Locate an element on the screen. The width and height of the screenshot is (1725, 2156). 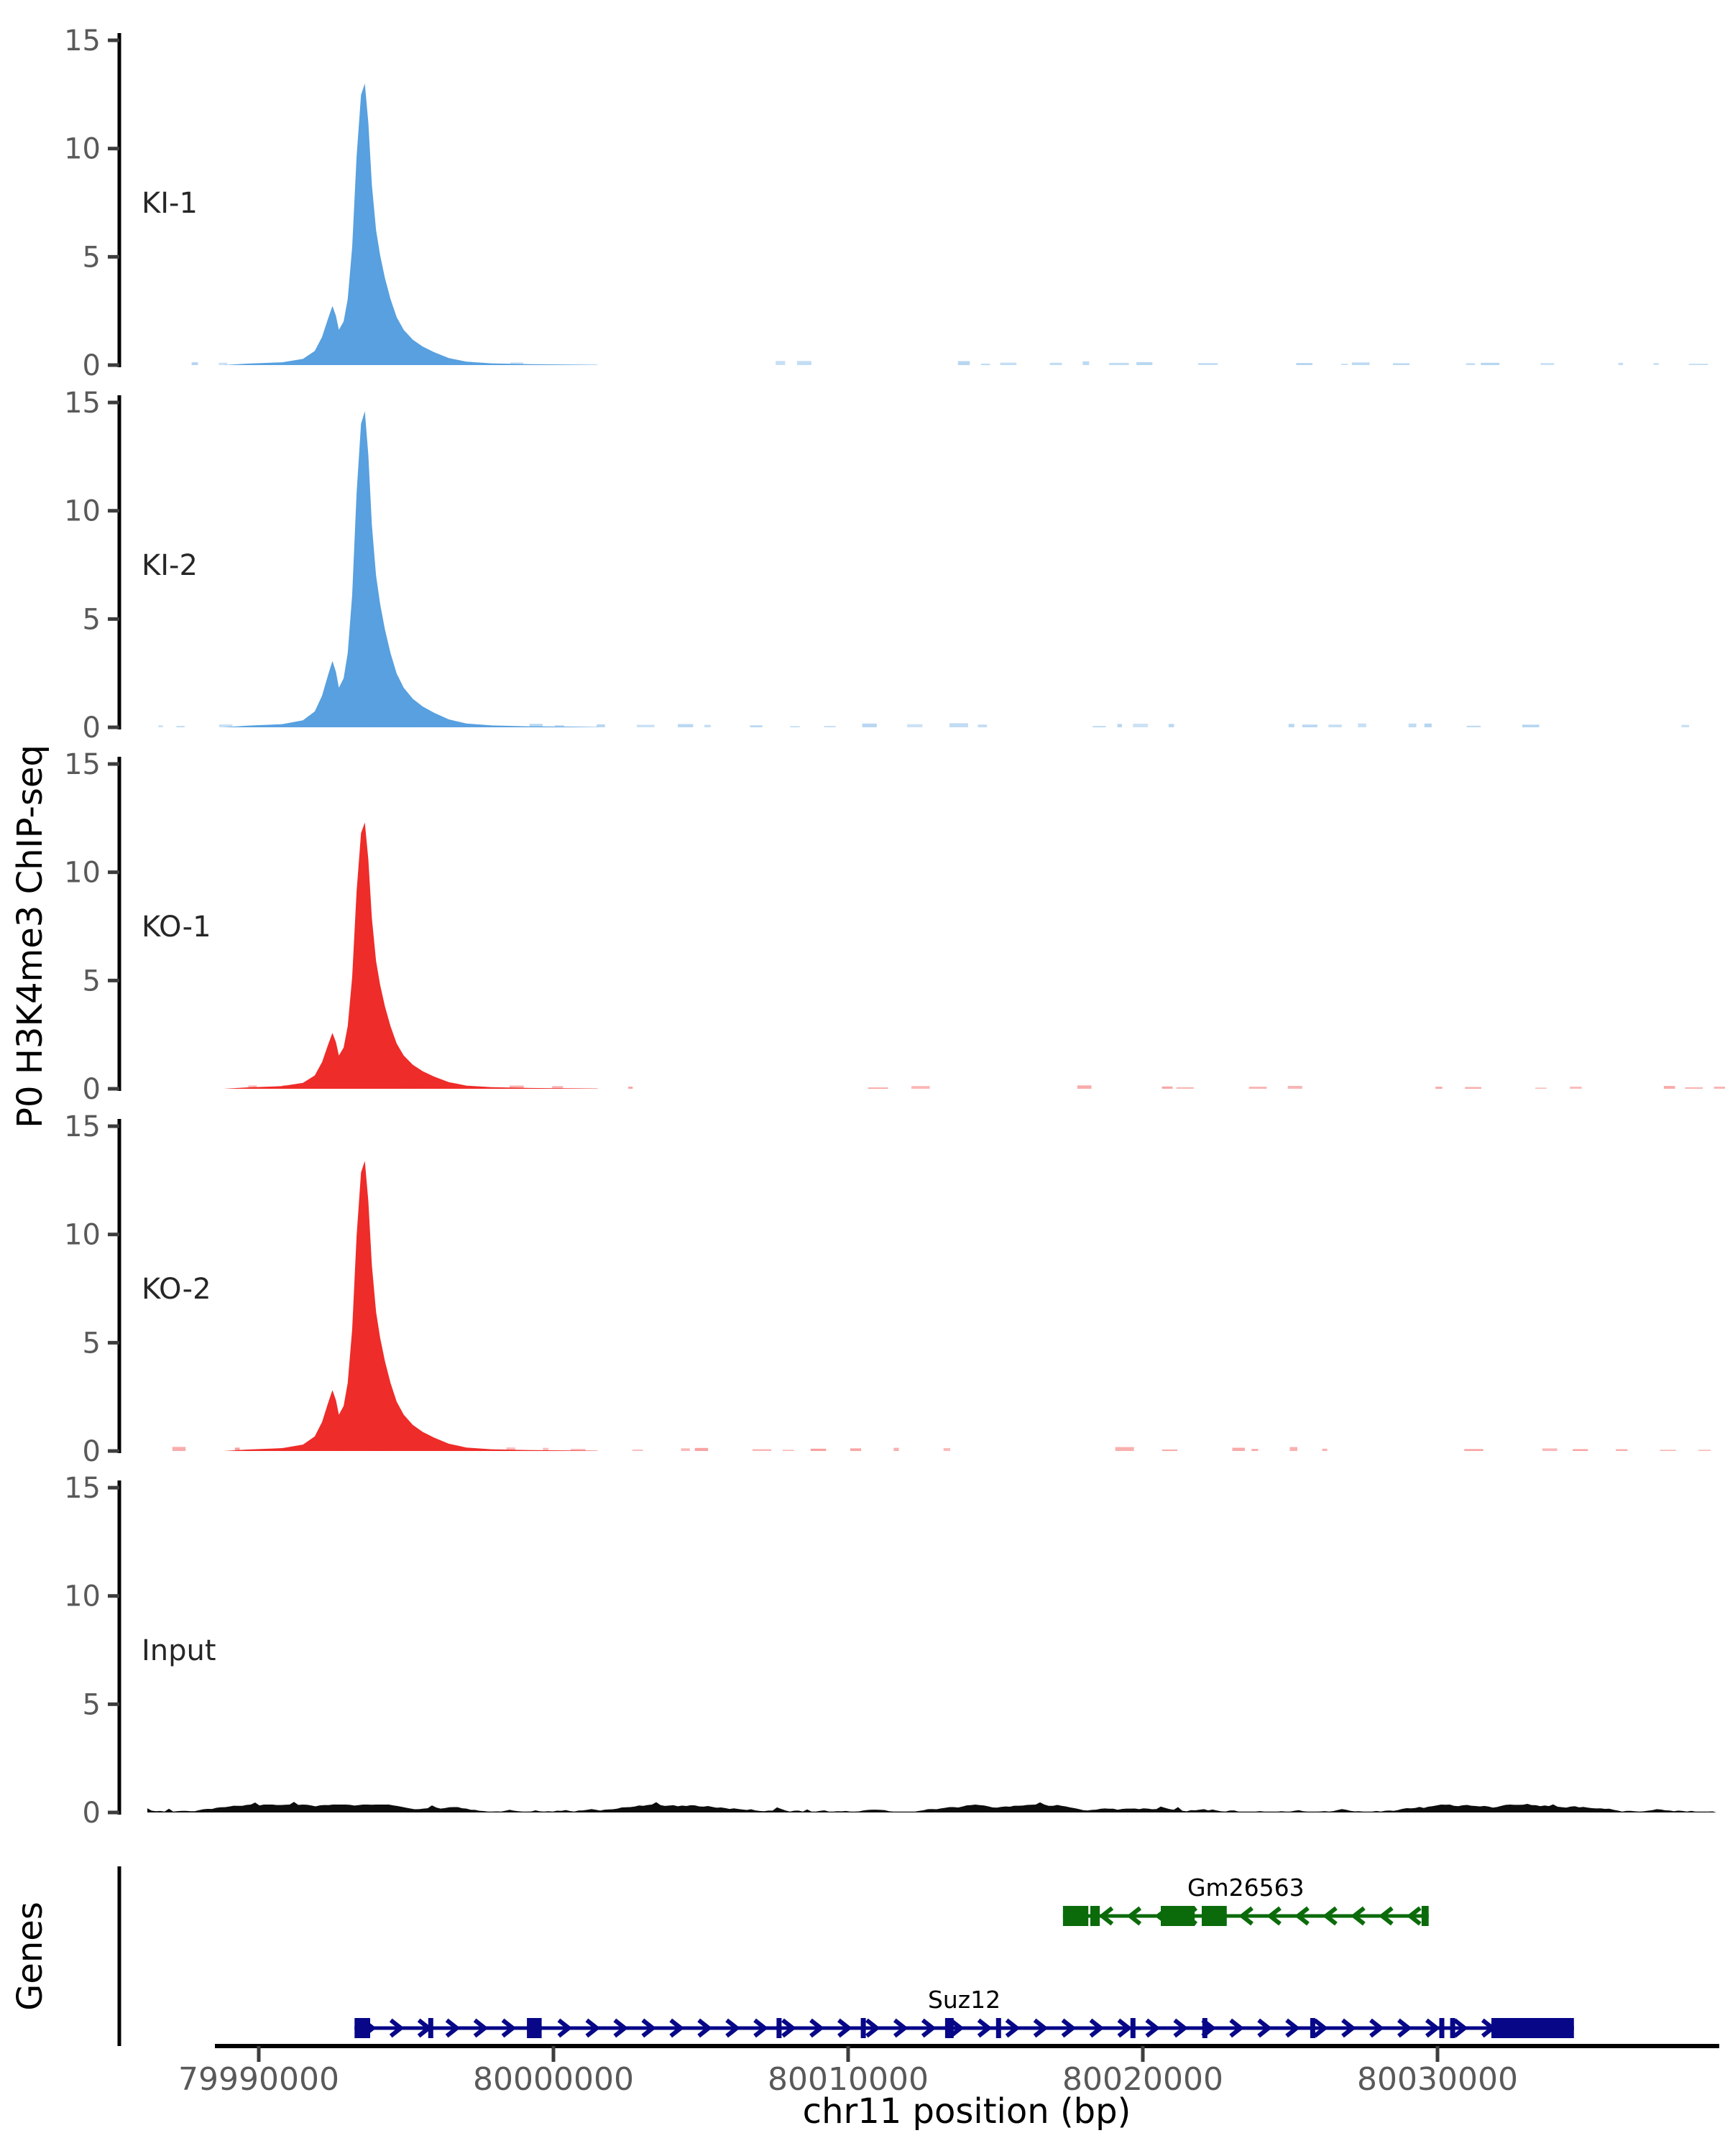
y-tick-label-KO-2-15: 15 is located at coordinates (82, 1126).